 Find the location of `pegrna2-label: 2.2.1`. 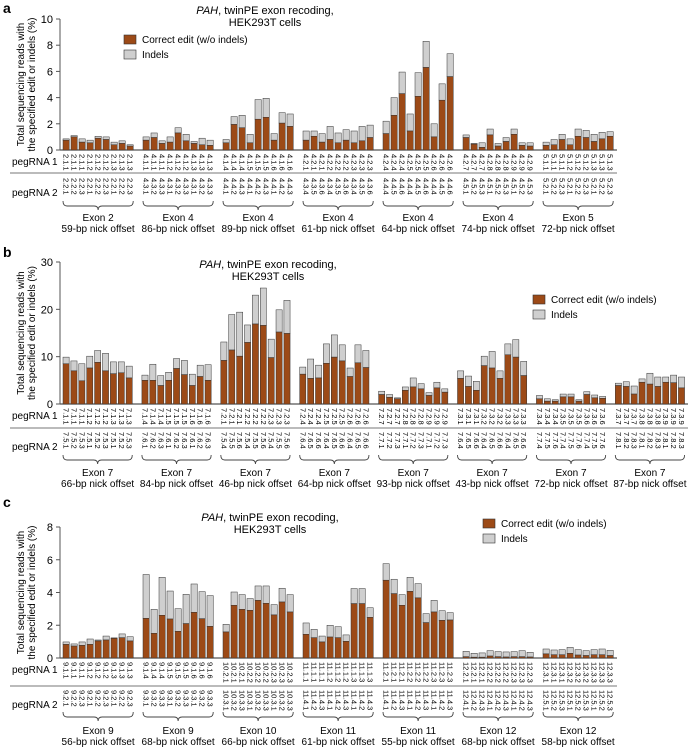

pegrna2-label: 2.2.1 is located at coordinates (66, 186).